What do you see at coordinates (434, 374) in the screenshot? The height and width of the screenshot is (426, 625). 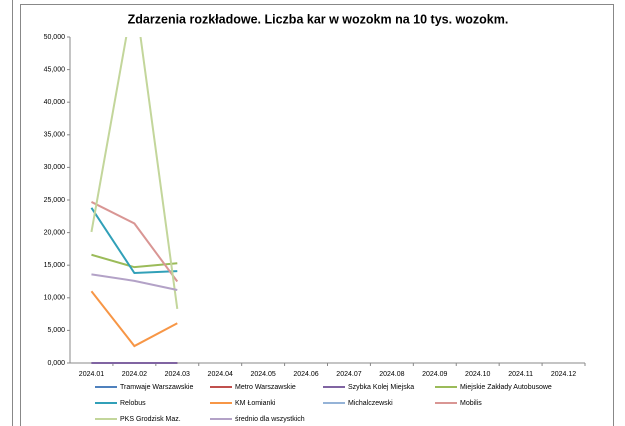 I see `x-tick-label: 2024.09` at bounding box center [434, 374].